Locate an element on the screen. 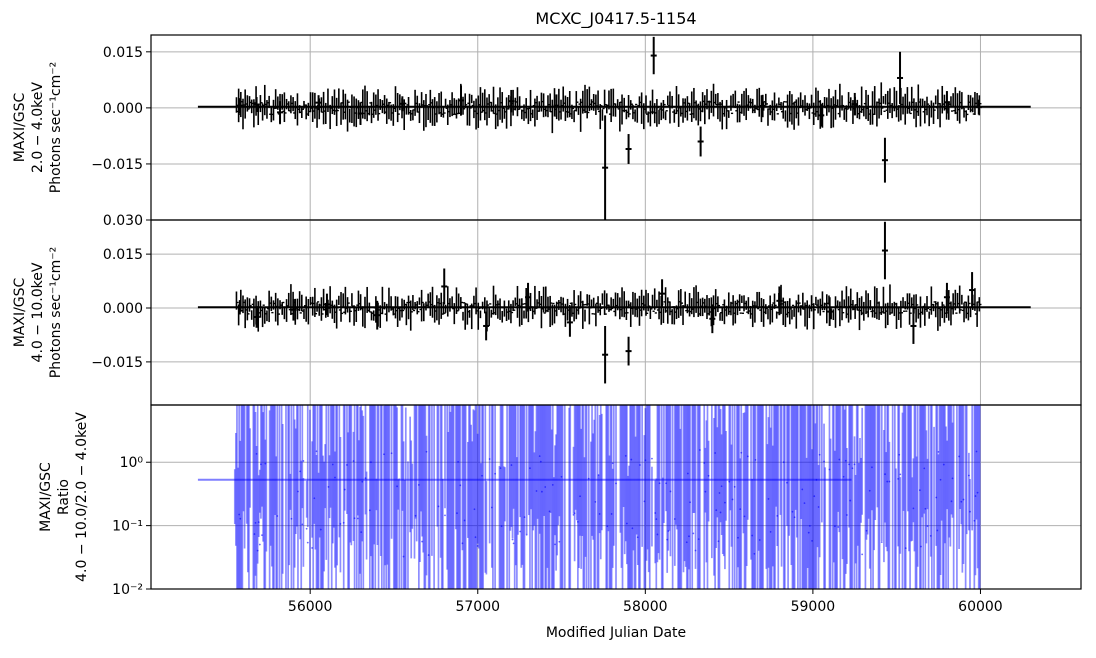  x-axis-label: Modified Julian Date is located at coordinates (616, 633).